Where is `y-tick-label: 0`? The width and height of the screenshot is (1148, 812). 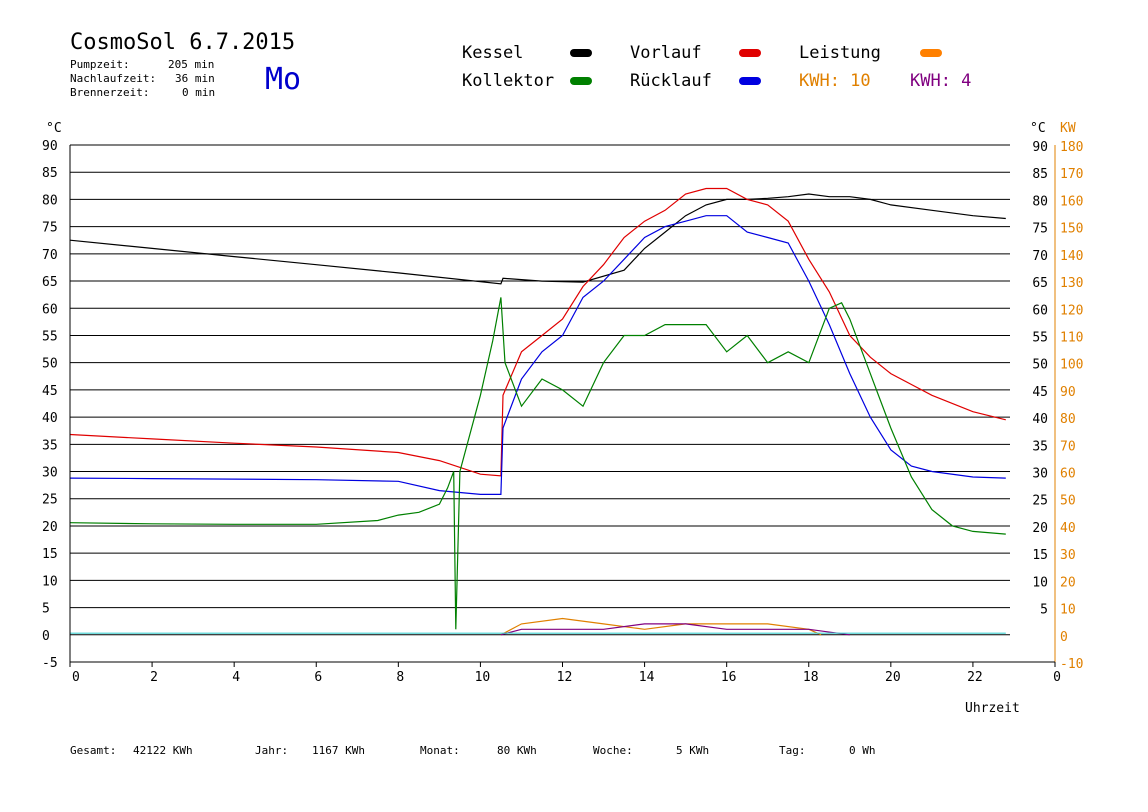 y-tick-label: 0 is located at coordinates (46, 636).